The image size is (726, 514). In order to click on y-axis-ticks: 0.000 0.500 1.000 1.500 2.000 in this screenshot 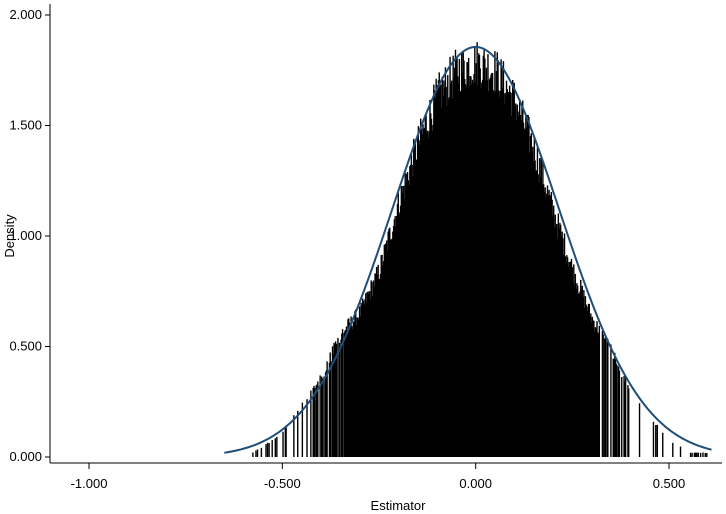, I will do `click(29, 235)`.